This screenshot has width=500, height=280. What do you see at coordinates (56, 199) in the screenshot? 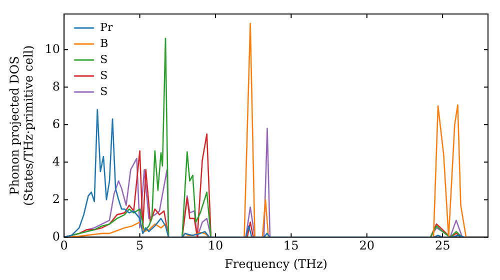
I see `y-tick-label: 2` at bounding box center [56, 199].